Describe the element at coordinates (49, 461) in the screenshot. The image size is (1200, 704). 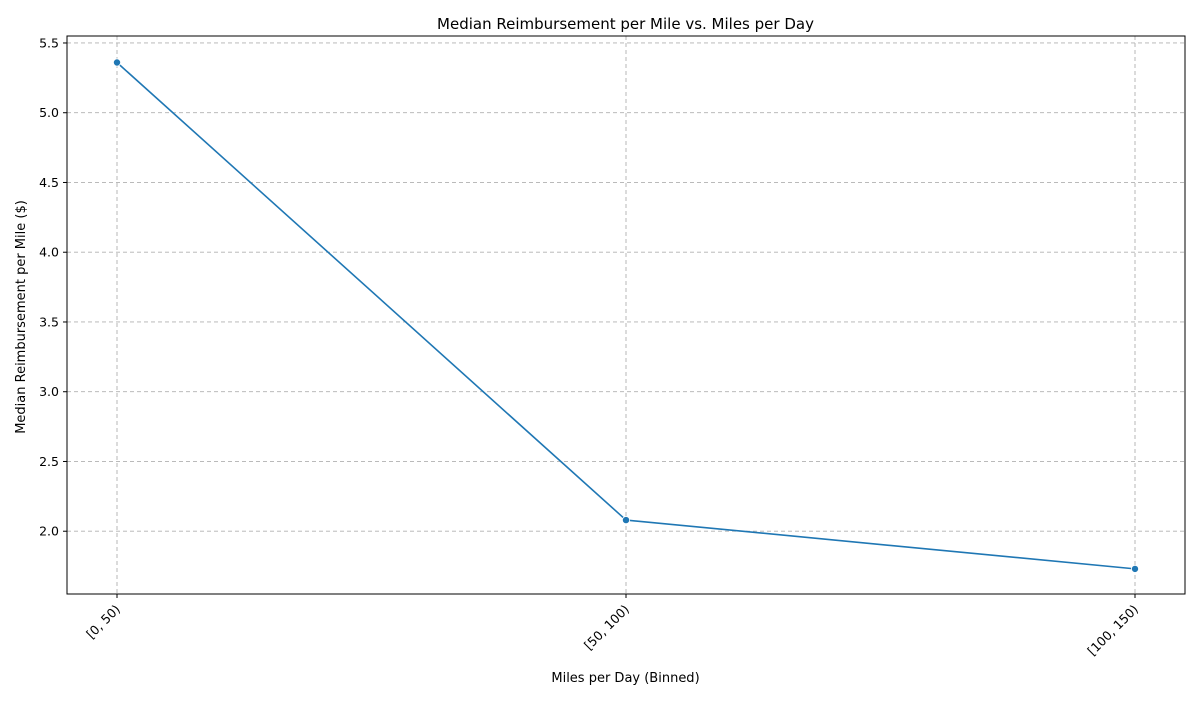
I see `y-tick-label: 2.5` at that location.